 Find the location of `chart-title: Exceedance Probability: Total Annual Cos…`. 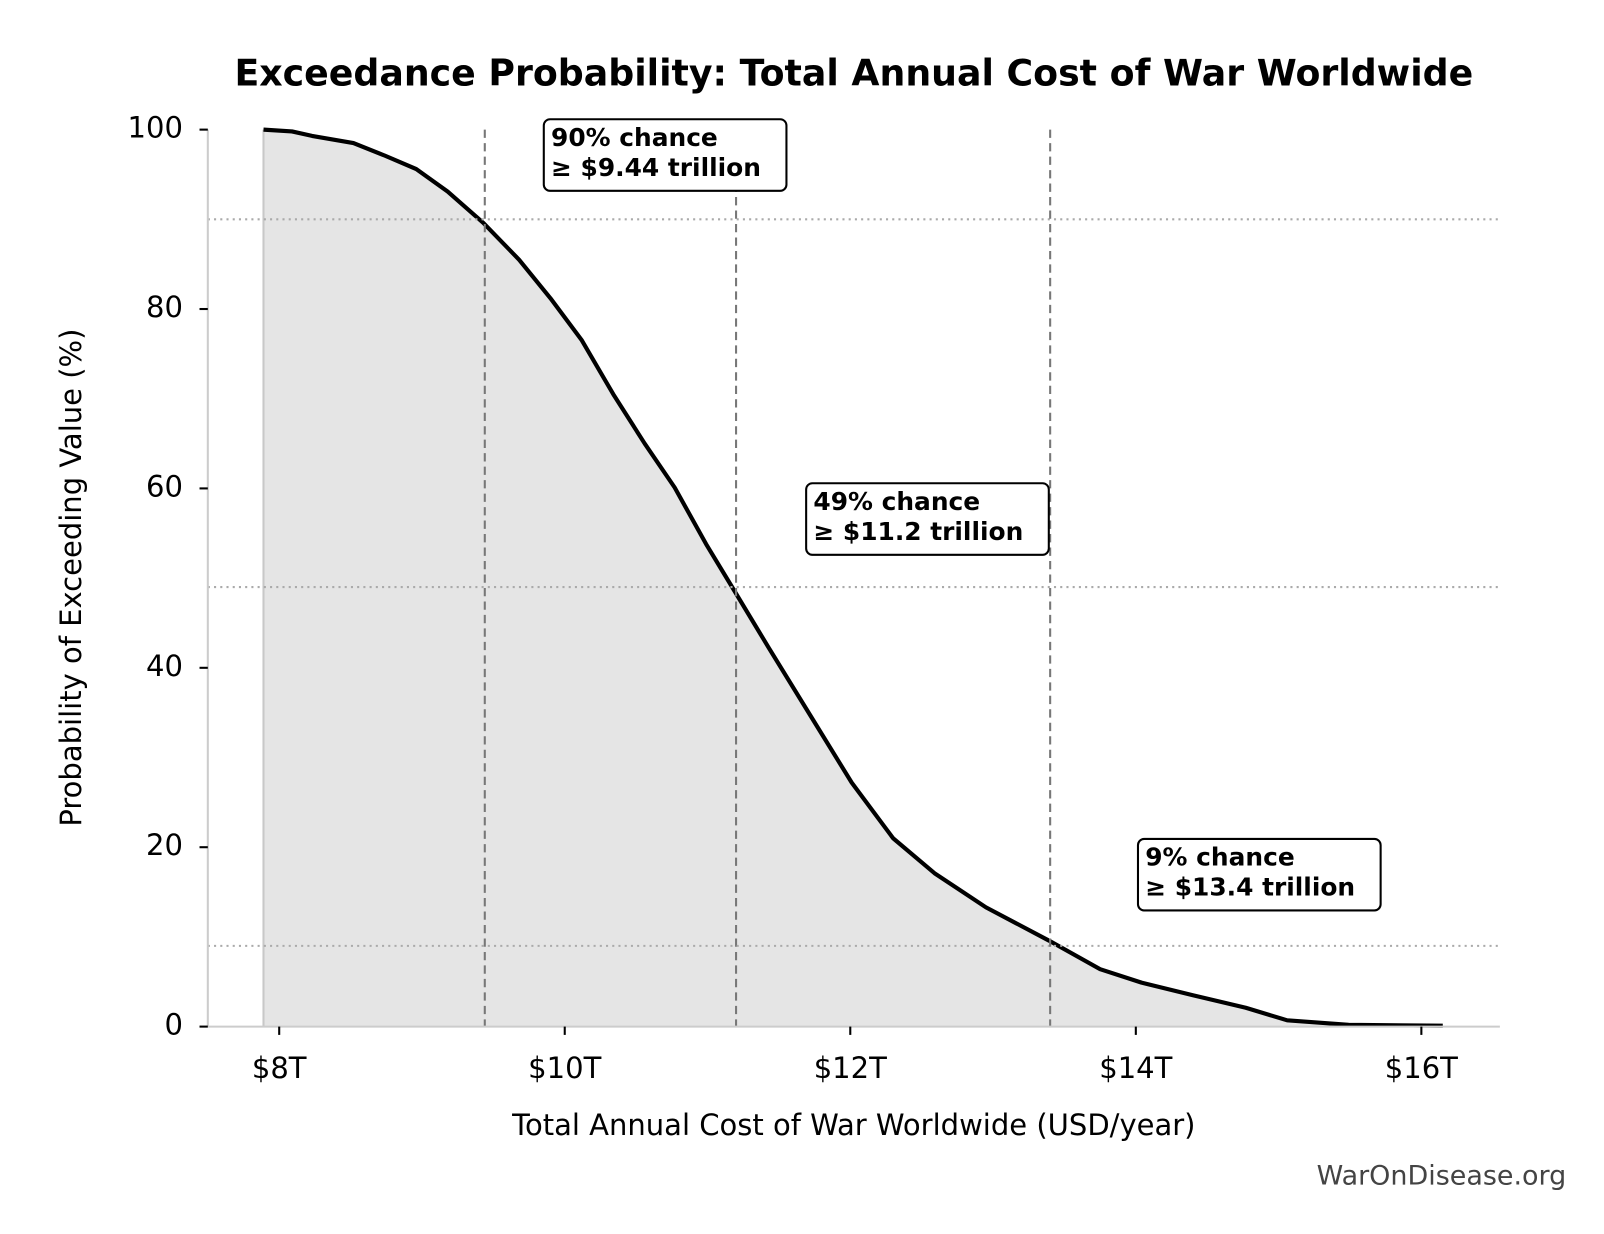

chart-title: Exceedance Probability: Total Annual Cos… is located at coordinates (853, 73).